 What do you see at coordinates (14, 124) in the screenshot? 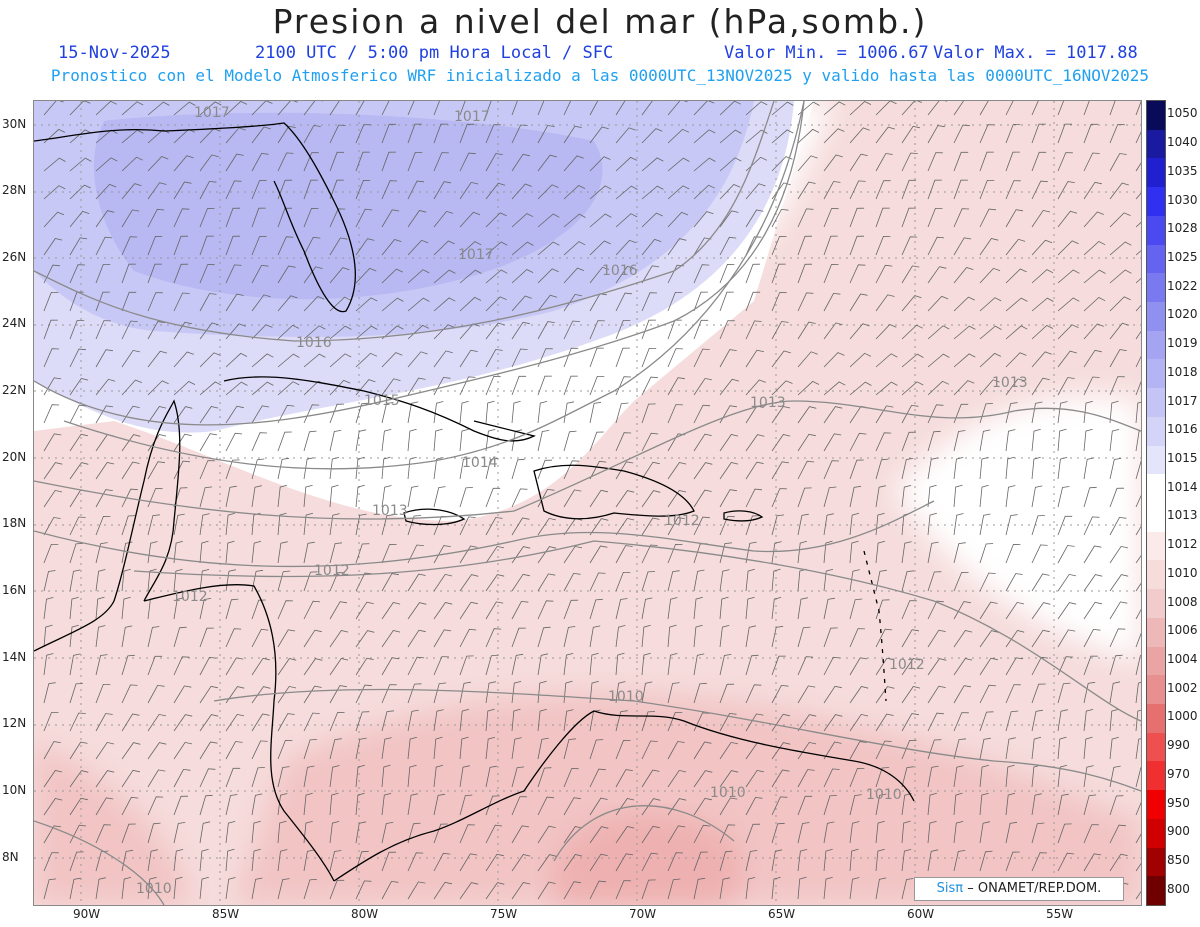
I see `lat-tick: 30N` at bounding box center [14, 124].